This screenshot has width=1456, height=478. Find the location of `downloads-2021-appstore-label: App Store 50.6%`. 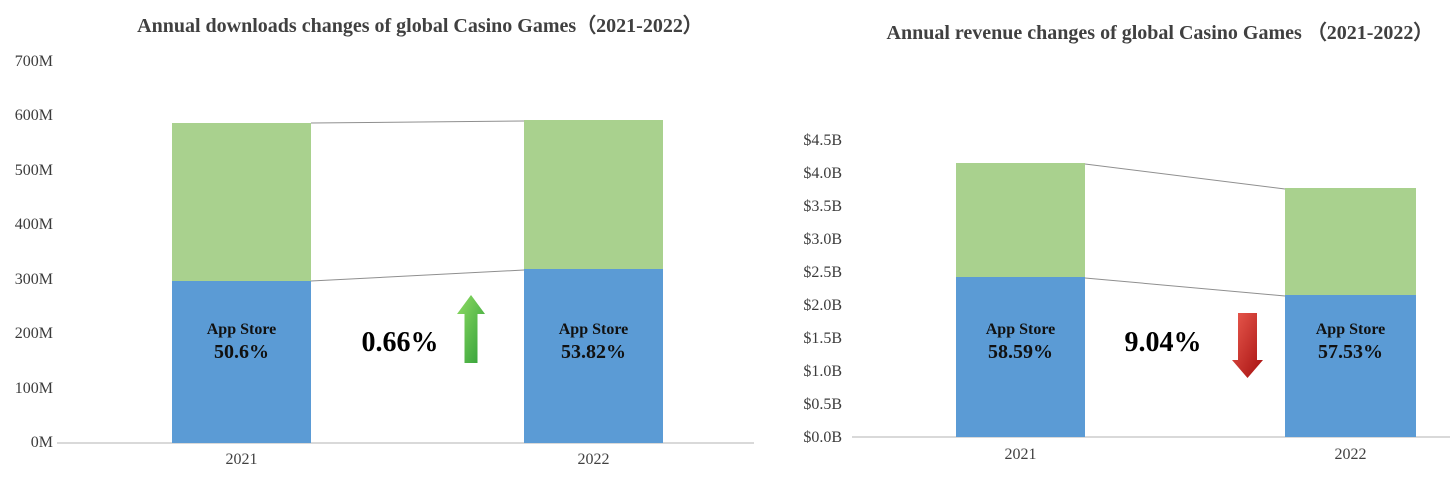

downloads-2021-appstore-label: App Store 50.6% is located at coordinates (241, 342).